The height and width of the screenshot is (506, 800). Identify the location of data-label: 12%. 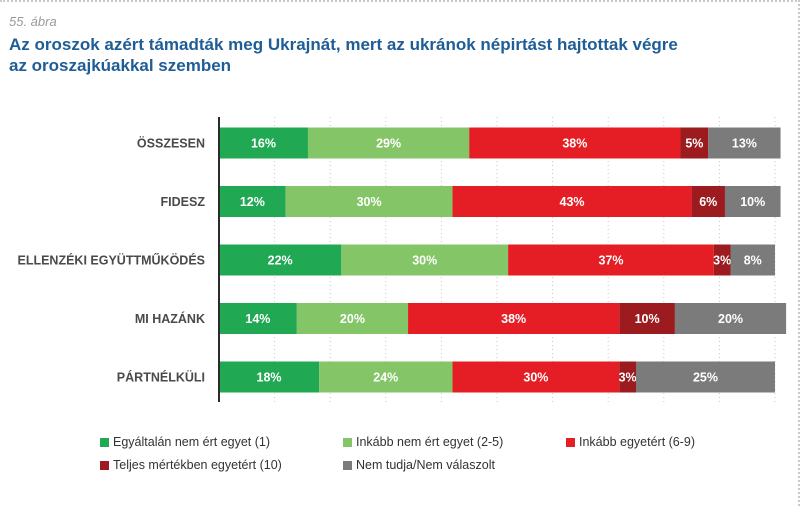
(252, 202).